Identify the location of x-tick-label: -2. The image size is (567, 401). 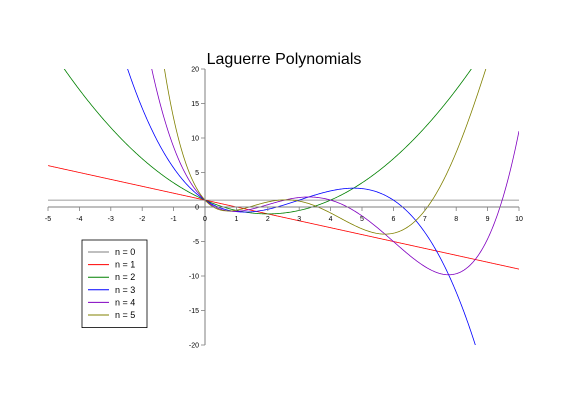
(142, 219).